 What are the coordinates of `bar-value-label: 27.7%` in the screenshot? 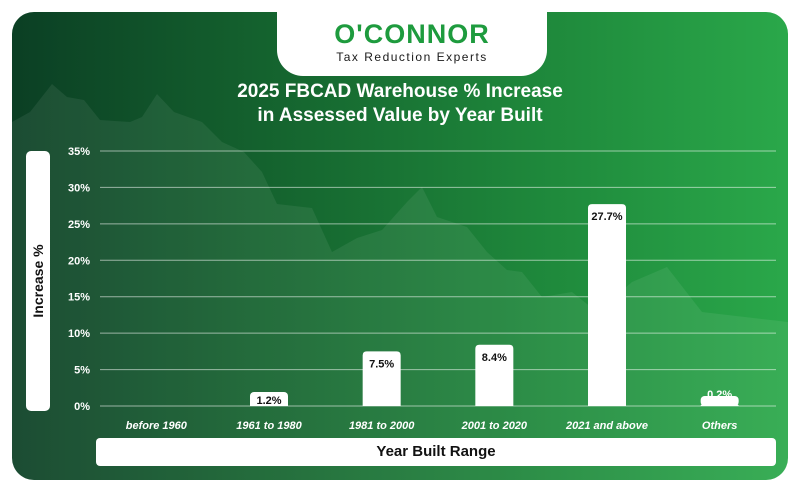 It's located at (606, 217).